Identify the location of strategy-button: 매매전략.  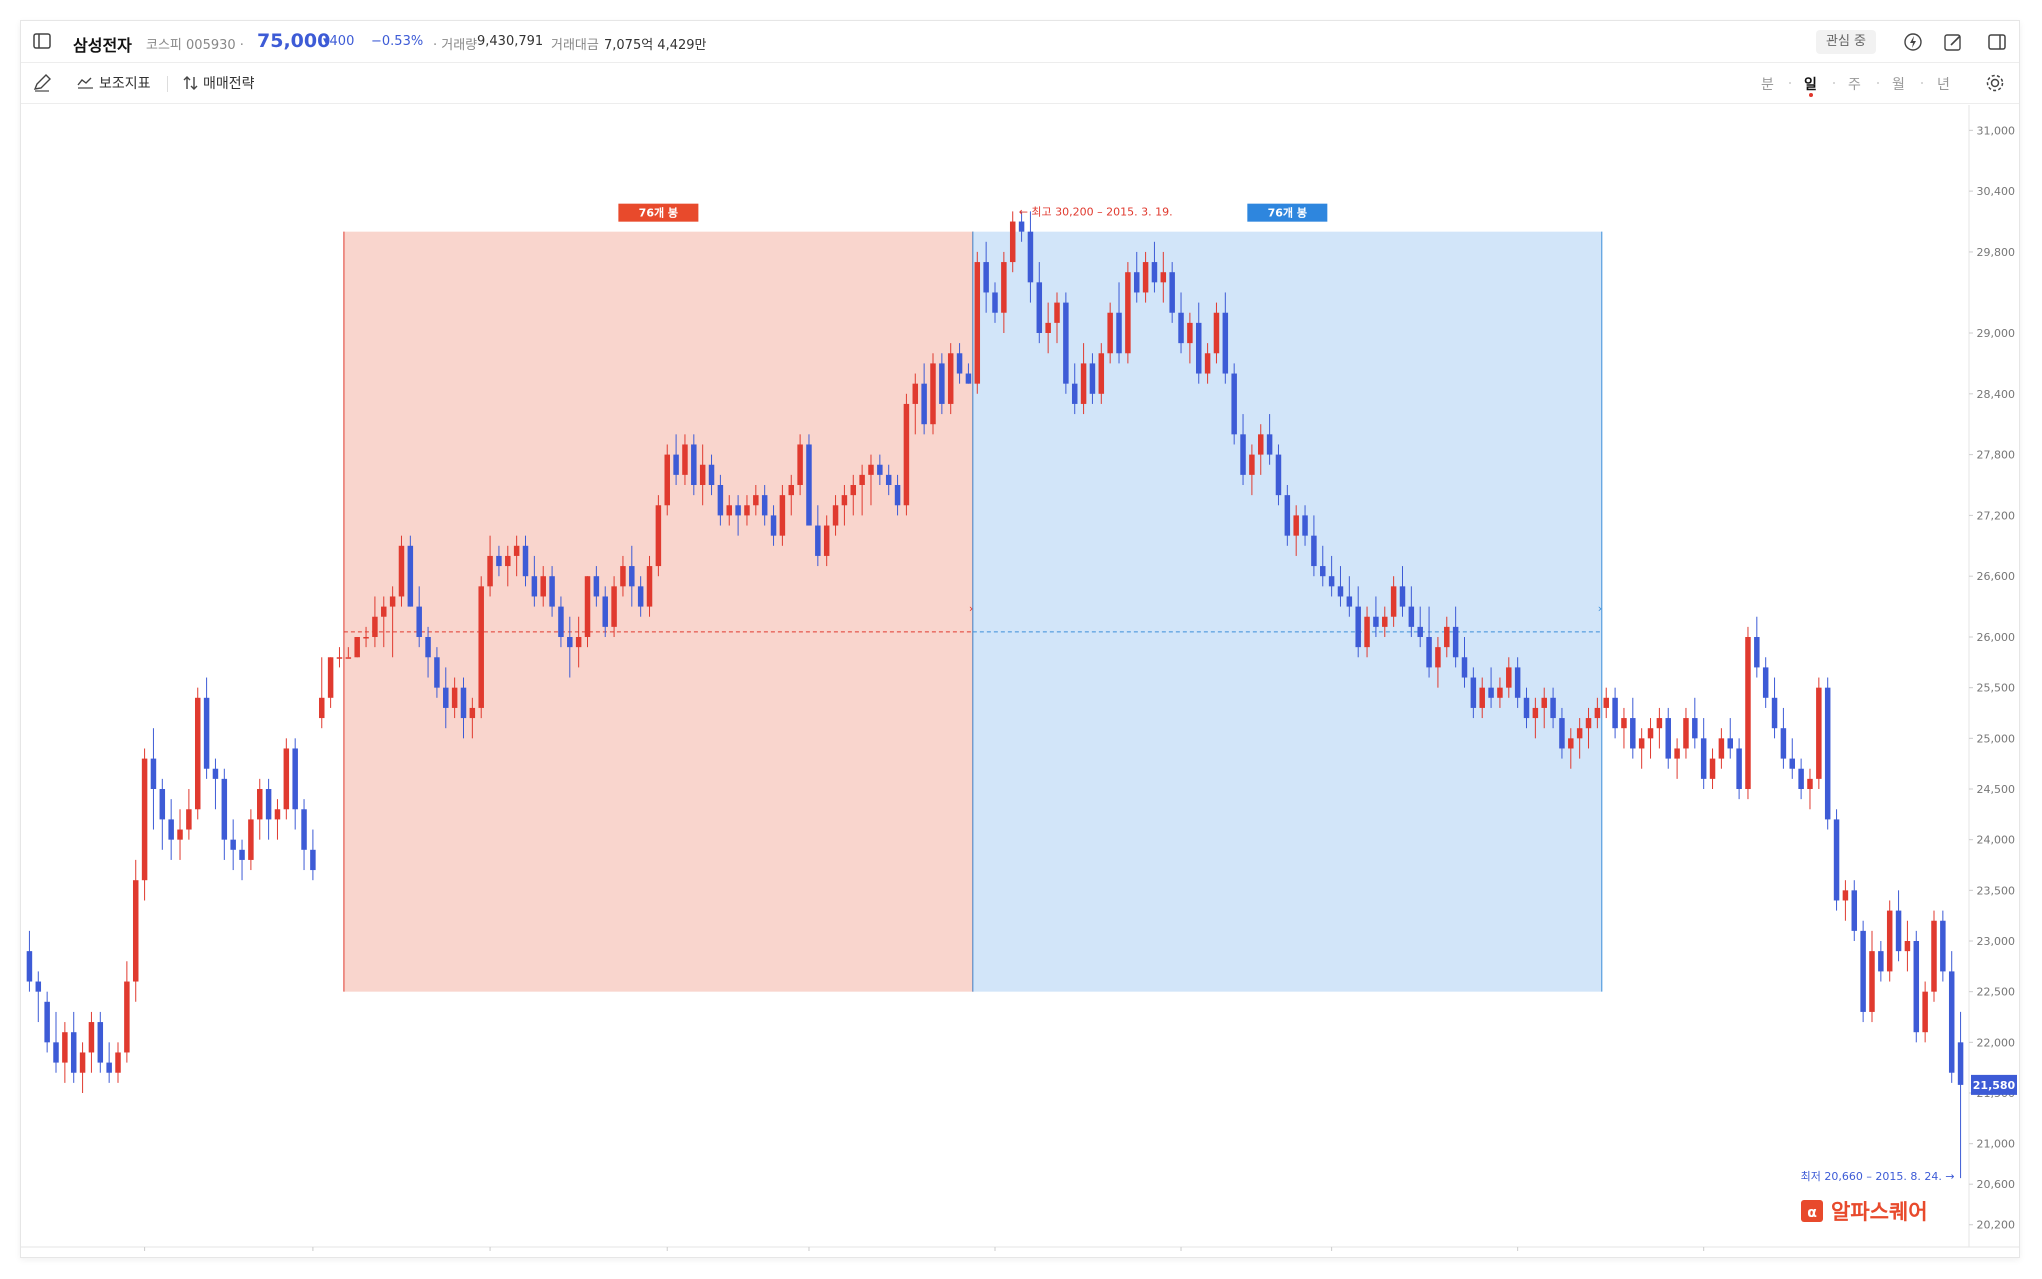
(219, 83).